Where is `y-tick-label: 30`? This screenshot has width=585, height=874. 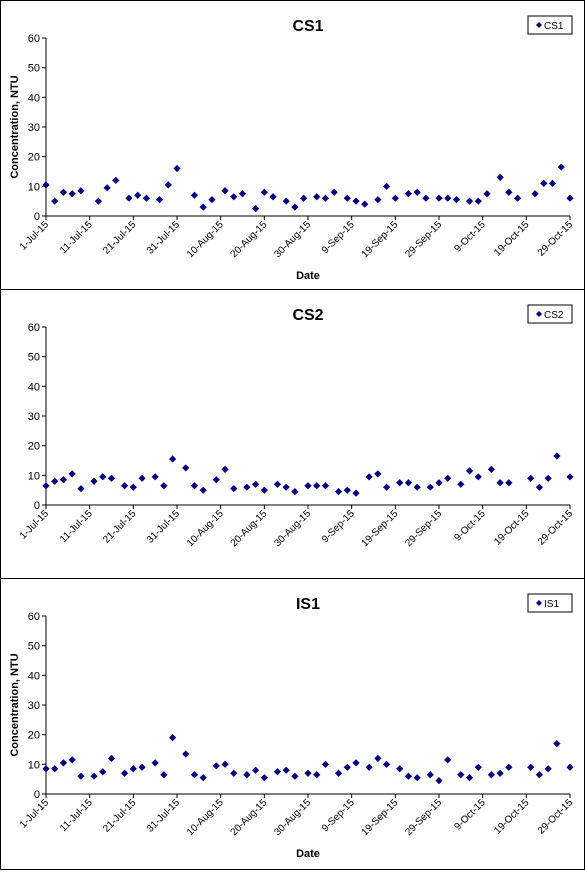
y-tick-label: 30 is located at coordinates (34, 417).